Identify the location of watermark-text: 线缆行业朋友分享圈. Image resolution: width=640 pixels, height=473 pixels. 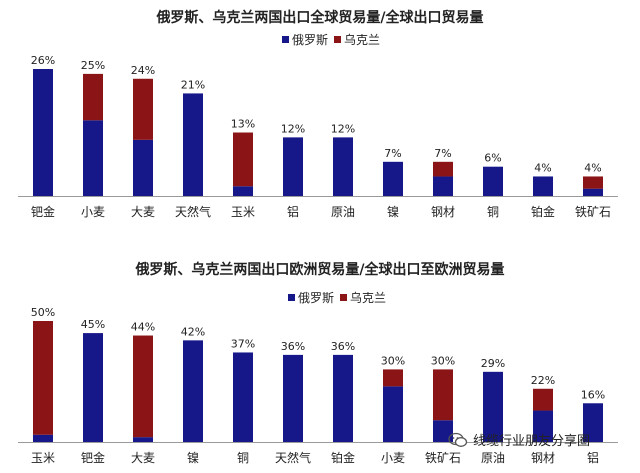
(532, 441).